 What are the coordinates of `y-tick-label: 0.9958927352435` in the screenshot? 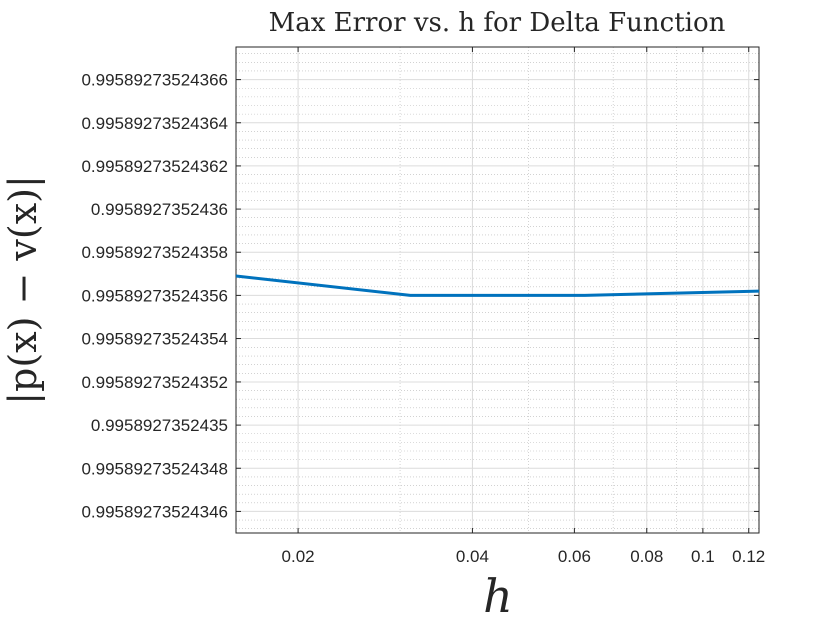 It's located at (159, 425).